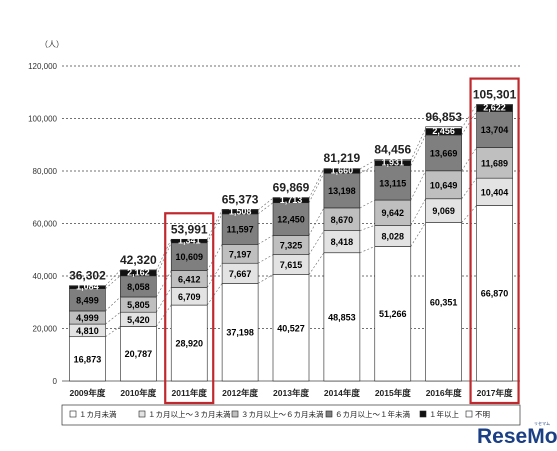 The height and width of the screenshot is (451, 557). What do you see at coordinates (392, 149) in the screenshot?
I see `total-value-label: 84,456` at bounding box center [392, 149].